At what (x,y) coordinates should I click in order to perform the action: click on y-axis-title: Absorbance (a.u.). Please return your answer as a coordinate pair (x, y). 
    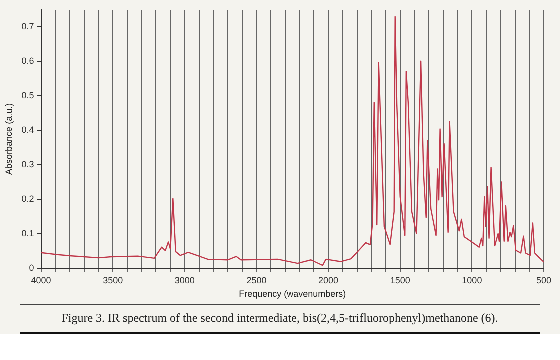
    Looking at the image, I should click on (9, 139).